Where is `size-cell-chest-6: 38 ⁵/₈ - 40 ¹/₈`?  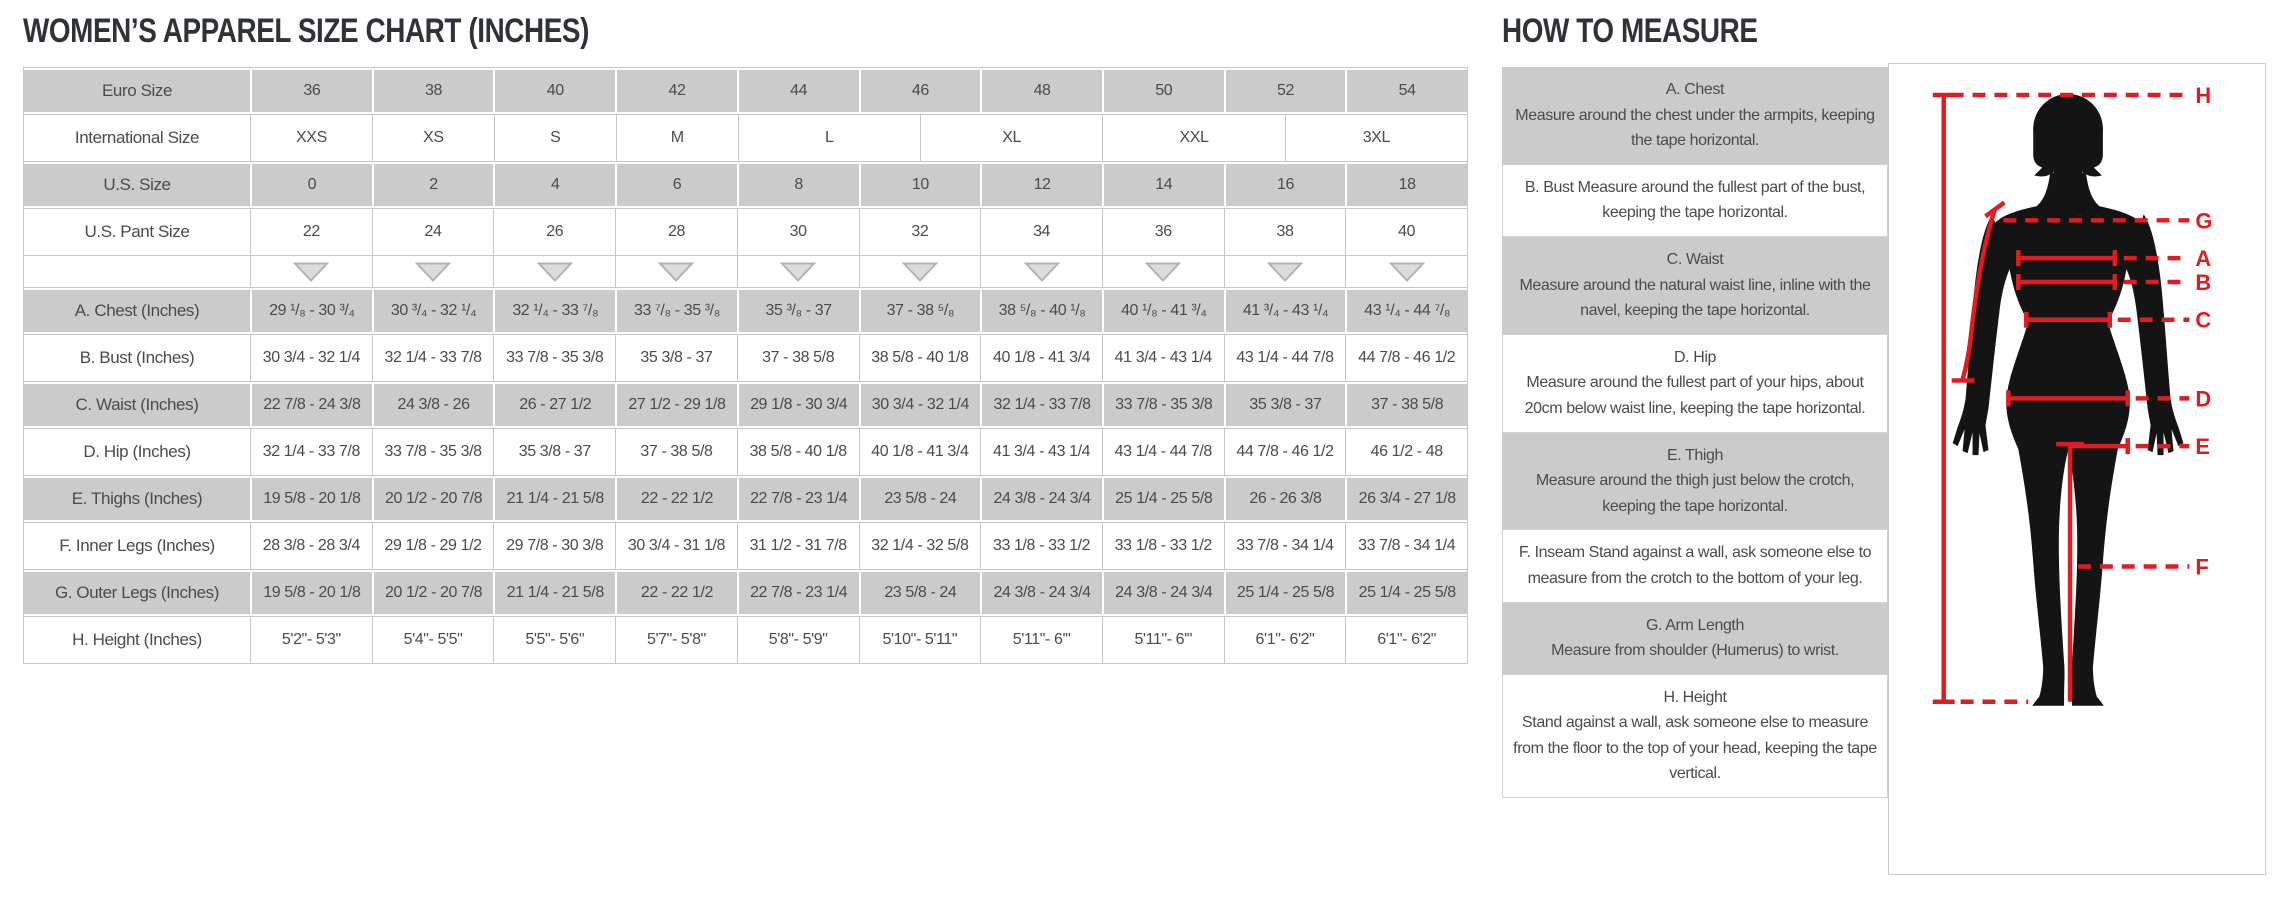 size-cell-chest-6: 38 ⁵/₈ - 40 ¹/₈ is located at coordinates (1041, 311).